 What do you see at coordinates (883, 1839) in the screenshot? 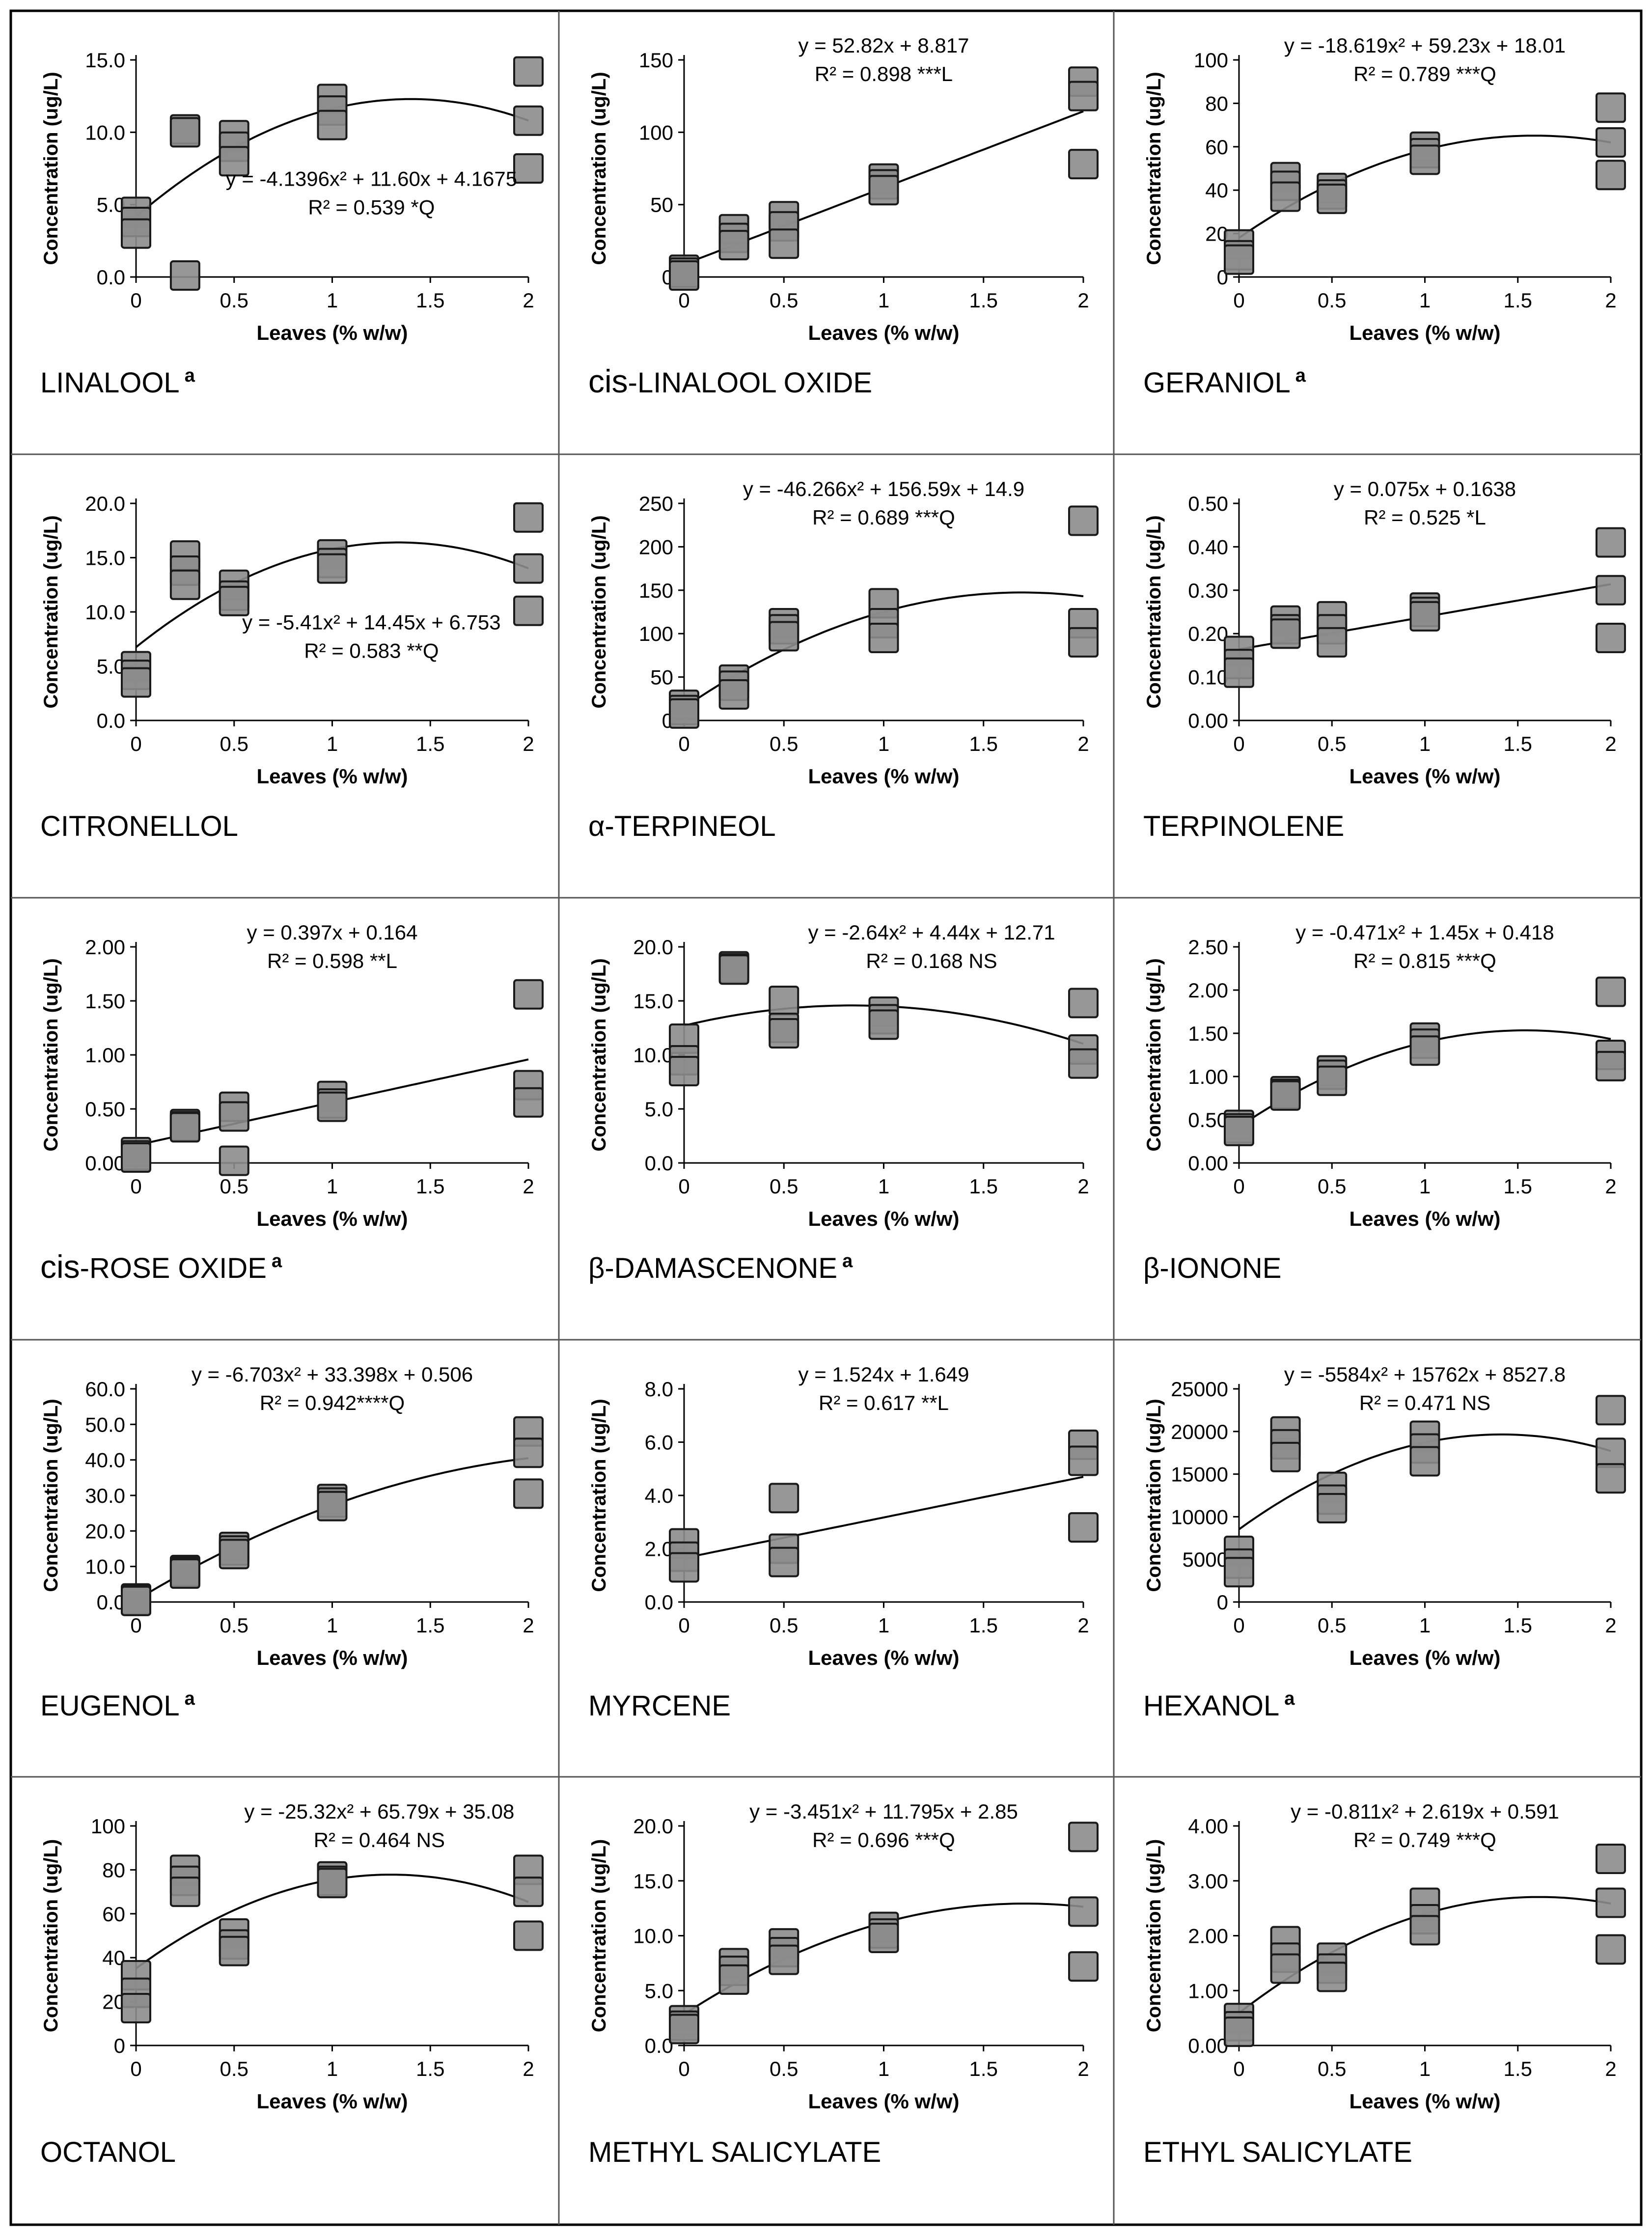
I see `fit-r-squared: R² = 0.696 ***Q` at bounding box center [883, 1839].